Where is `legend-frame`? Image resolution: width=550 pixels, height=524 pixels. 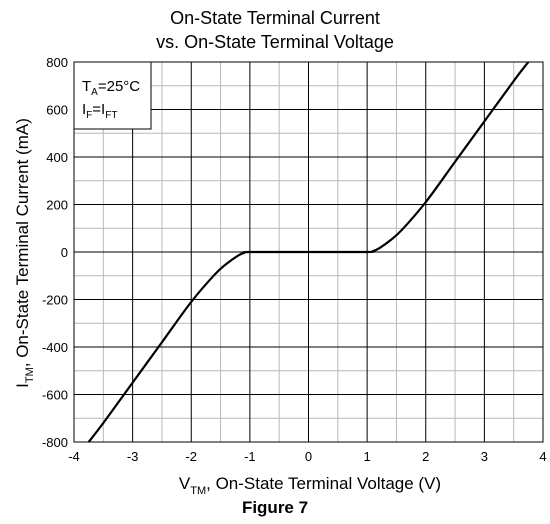 legend-frame is located at coordinates (112, 95).